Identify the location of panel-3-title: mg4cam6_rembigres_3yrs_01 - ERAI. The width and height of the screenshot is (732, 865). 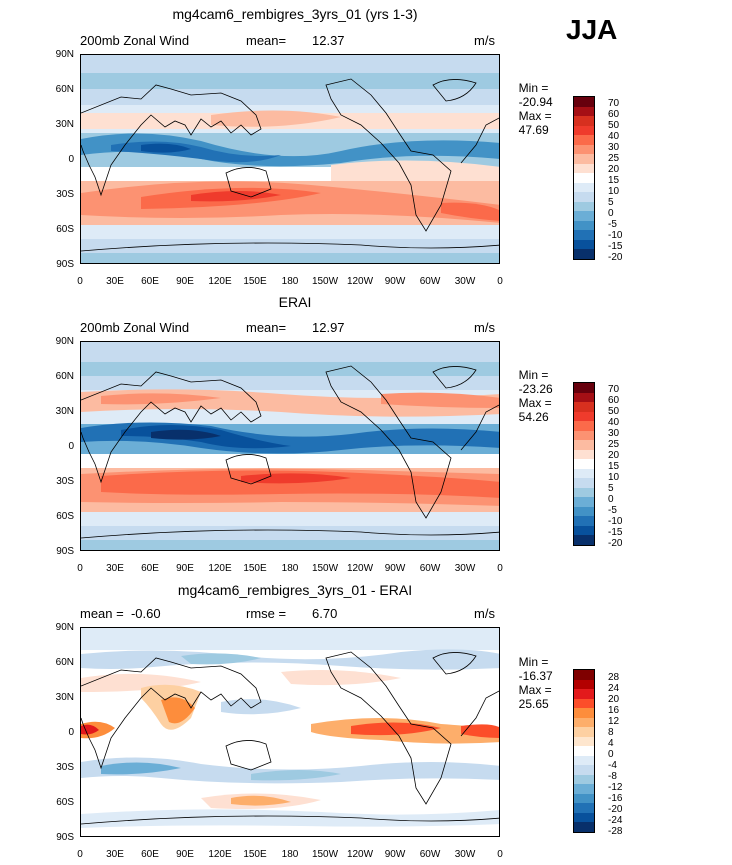
(295, 590).